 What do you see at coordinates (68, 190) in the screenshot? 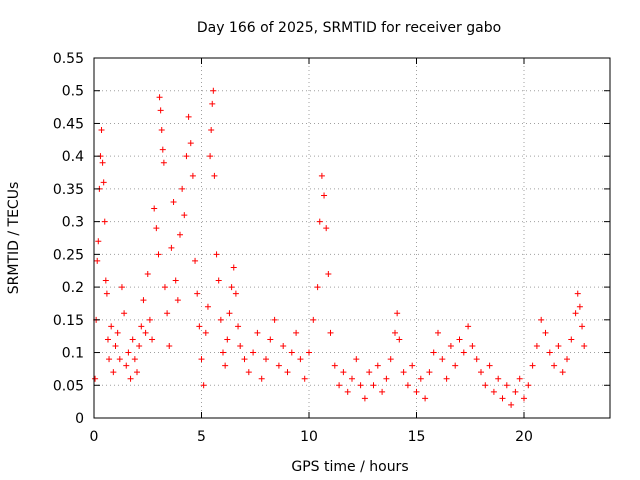
I see `y-tick-label: 0.35` at bounding box center [68, 190].